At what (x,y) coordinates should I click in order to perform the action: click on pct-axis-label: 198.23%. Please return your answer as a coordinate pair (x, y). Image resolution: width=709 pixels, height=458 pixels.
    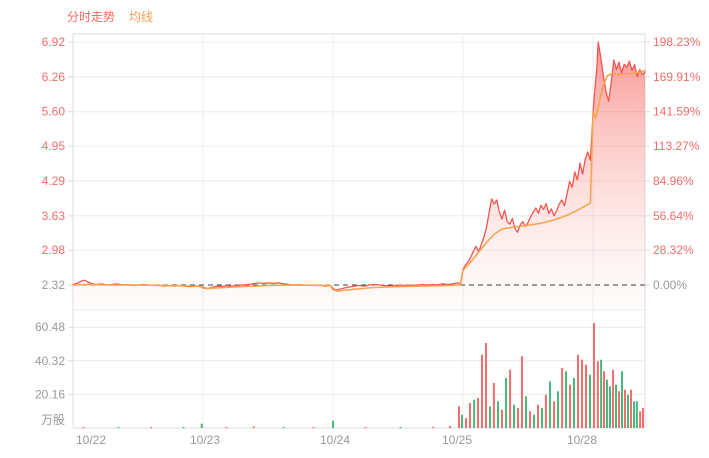
    Looking at the image, I should click on (677, 42).